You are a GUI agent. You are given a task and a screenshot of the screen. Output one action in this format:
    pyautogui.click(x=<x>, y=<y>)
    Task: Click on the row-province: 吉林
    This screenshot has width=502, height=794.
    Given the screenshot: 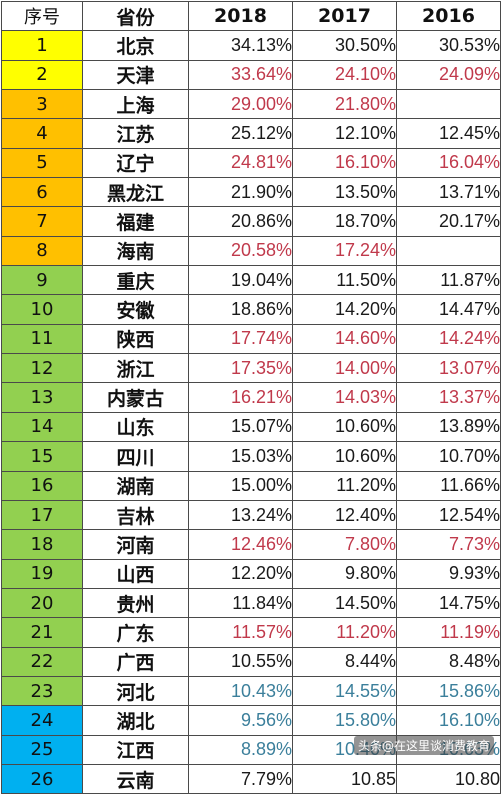 What is the action you would take?
    pyautogui.click(x=135, y=515)
    